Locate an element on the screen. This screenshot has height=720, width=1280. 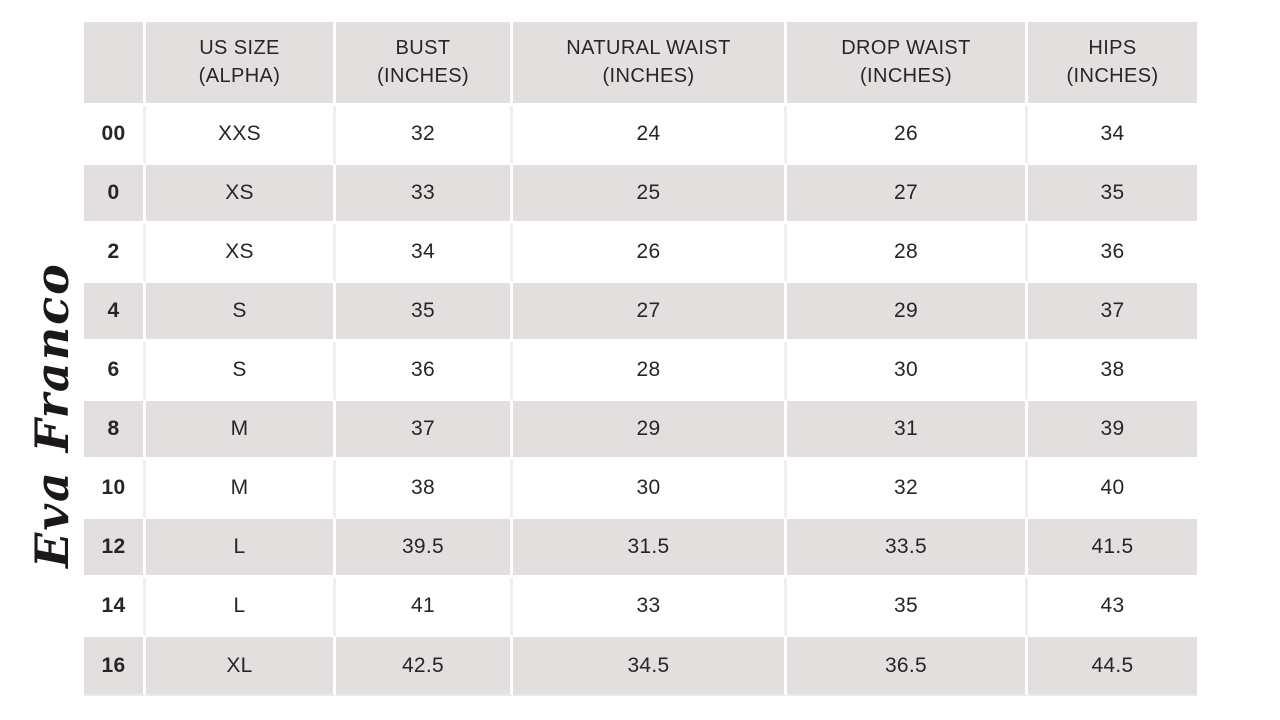
table-row: 8 M 37 29 31 39 is located at coordinates (640, 430).